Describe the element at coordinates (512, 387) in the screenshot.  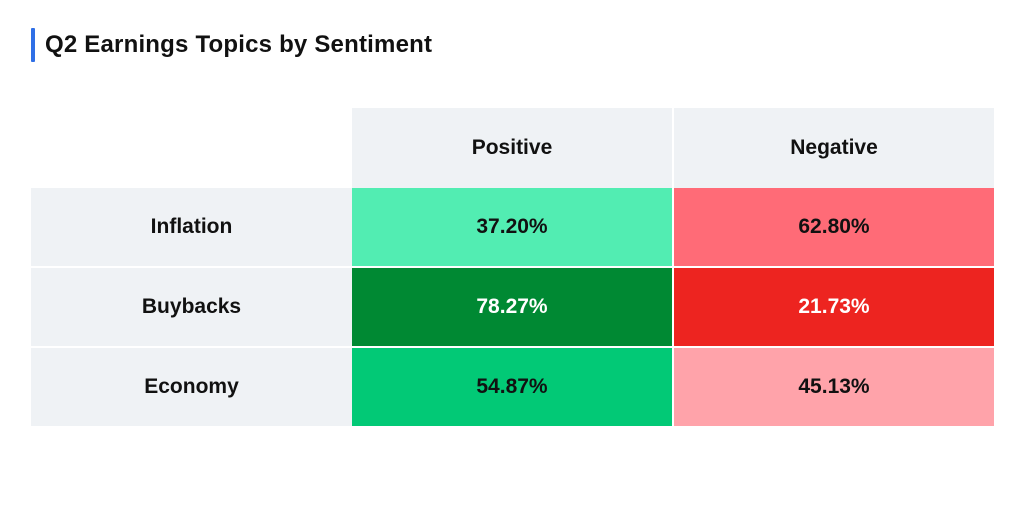
I see `heatmap-cell-economy-positive: 54.87%` at that location.